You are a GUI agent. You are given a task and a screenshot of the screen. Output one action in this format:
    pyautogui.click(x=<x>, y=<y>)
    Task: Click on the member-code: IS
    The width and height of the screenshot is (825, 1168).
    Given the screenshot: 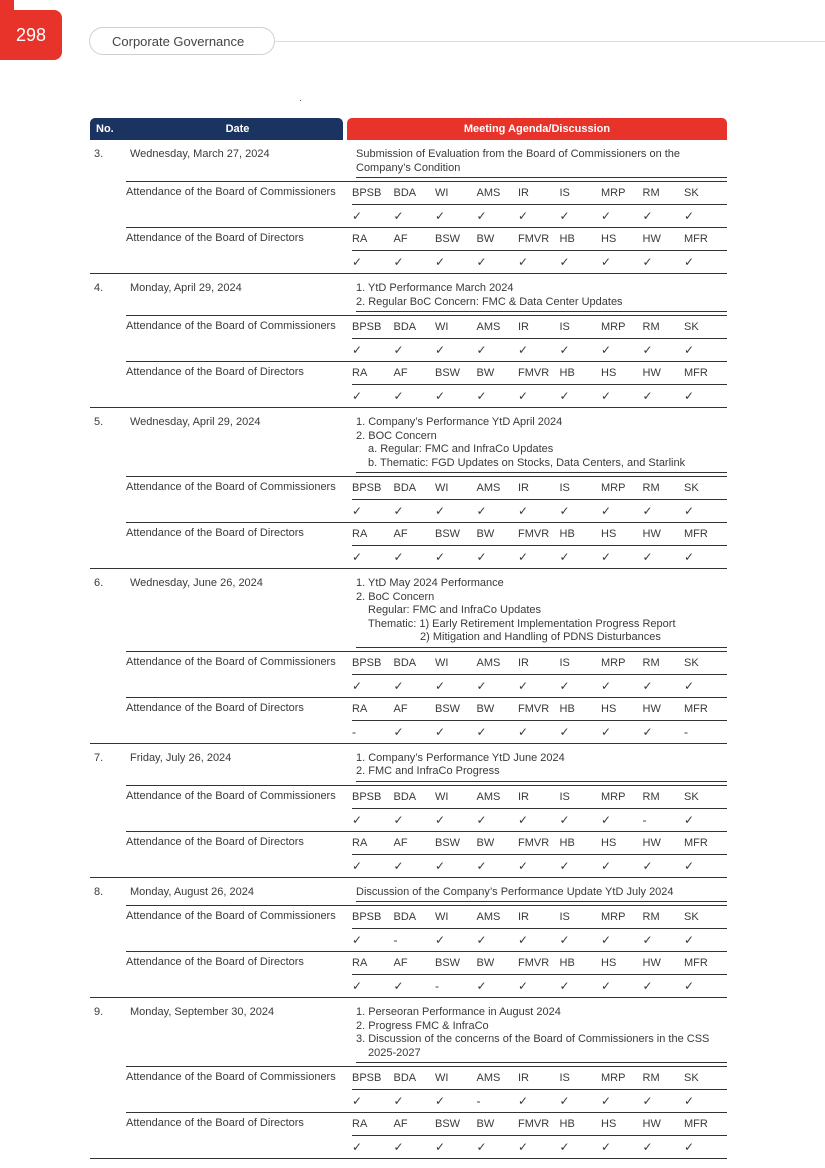 What is the action you would take?
    pyautogui.click(x=564, y=327)
    